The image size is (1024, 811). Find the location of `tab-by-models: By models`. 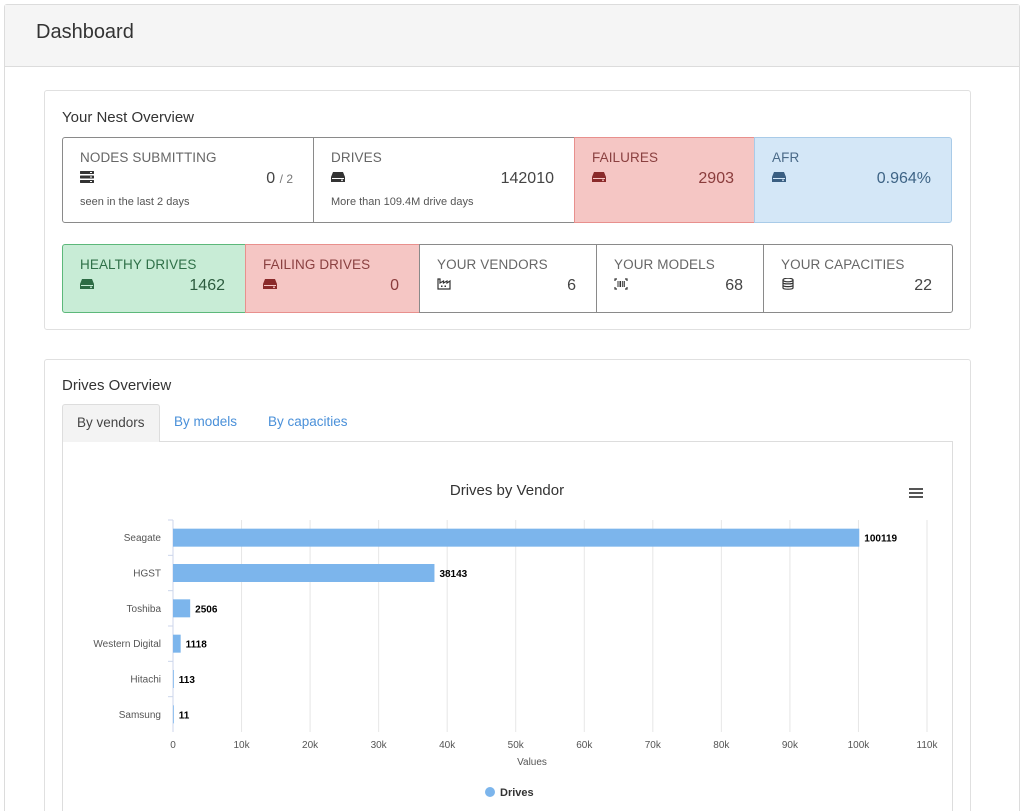

tab-by-models: By models is located at coordinates (206, 421).